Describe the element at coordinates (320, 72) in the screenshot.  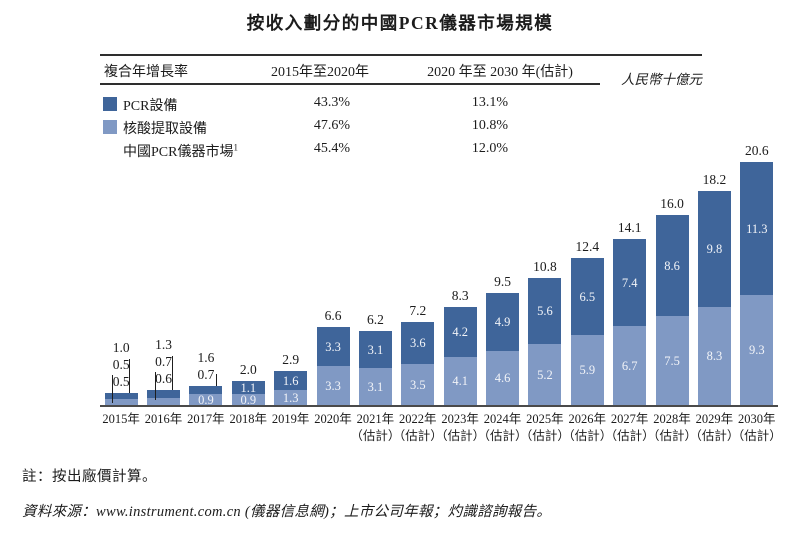
I see `header-period-2015-2020: 2015年至2020年` at that location.